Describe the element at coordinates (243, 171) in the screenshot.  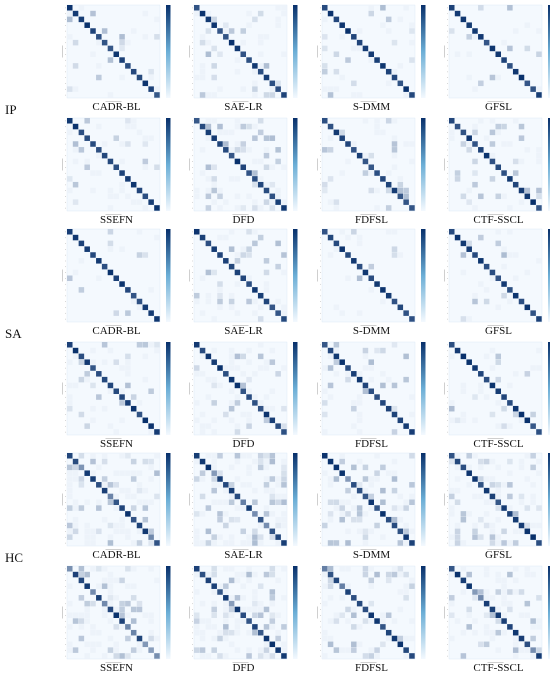
I see `panel-ip-dfd: DFD` at that location.